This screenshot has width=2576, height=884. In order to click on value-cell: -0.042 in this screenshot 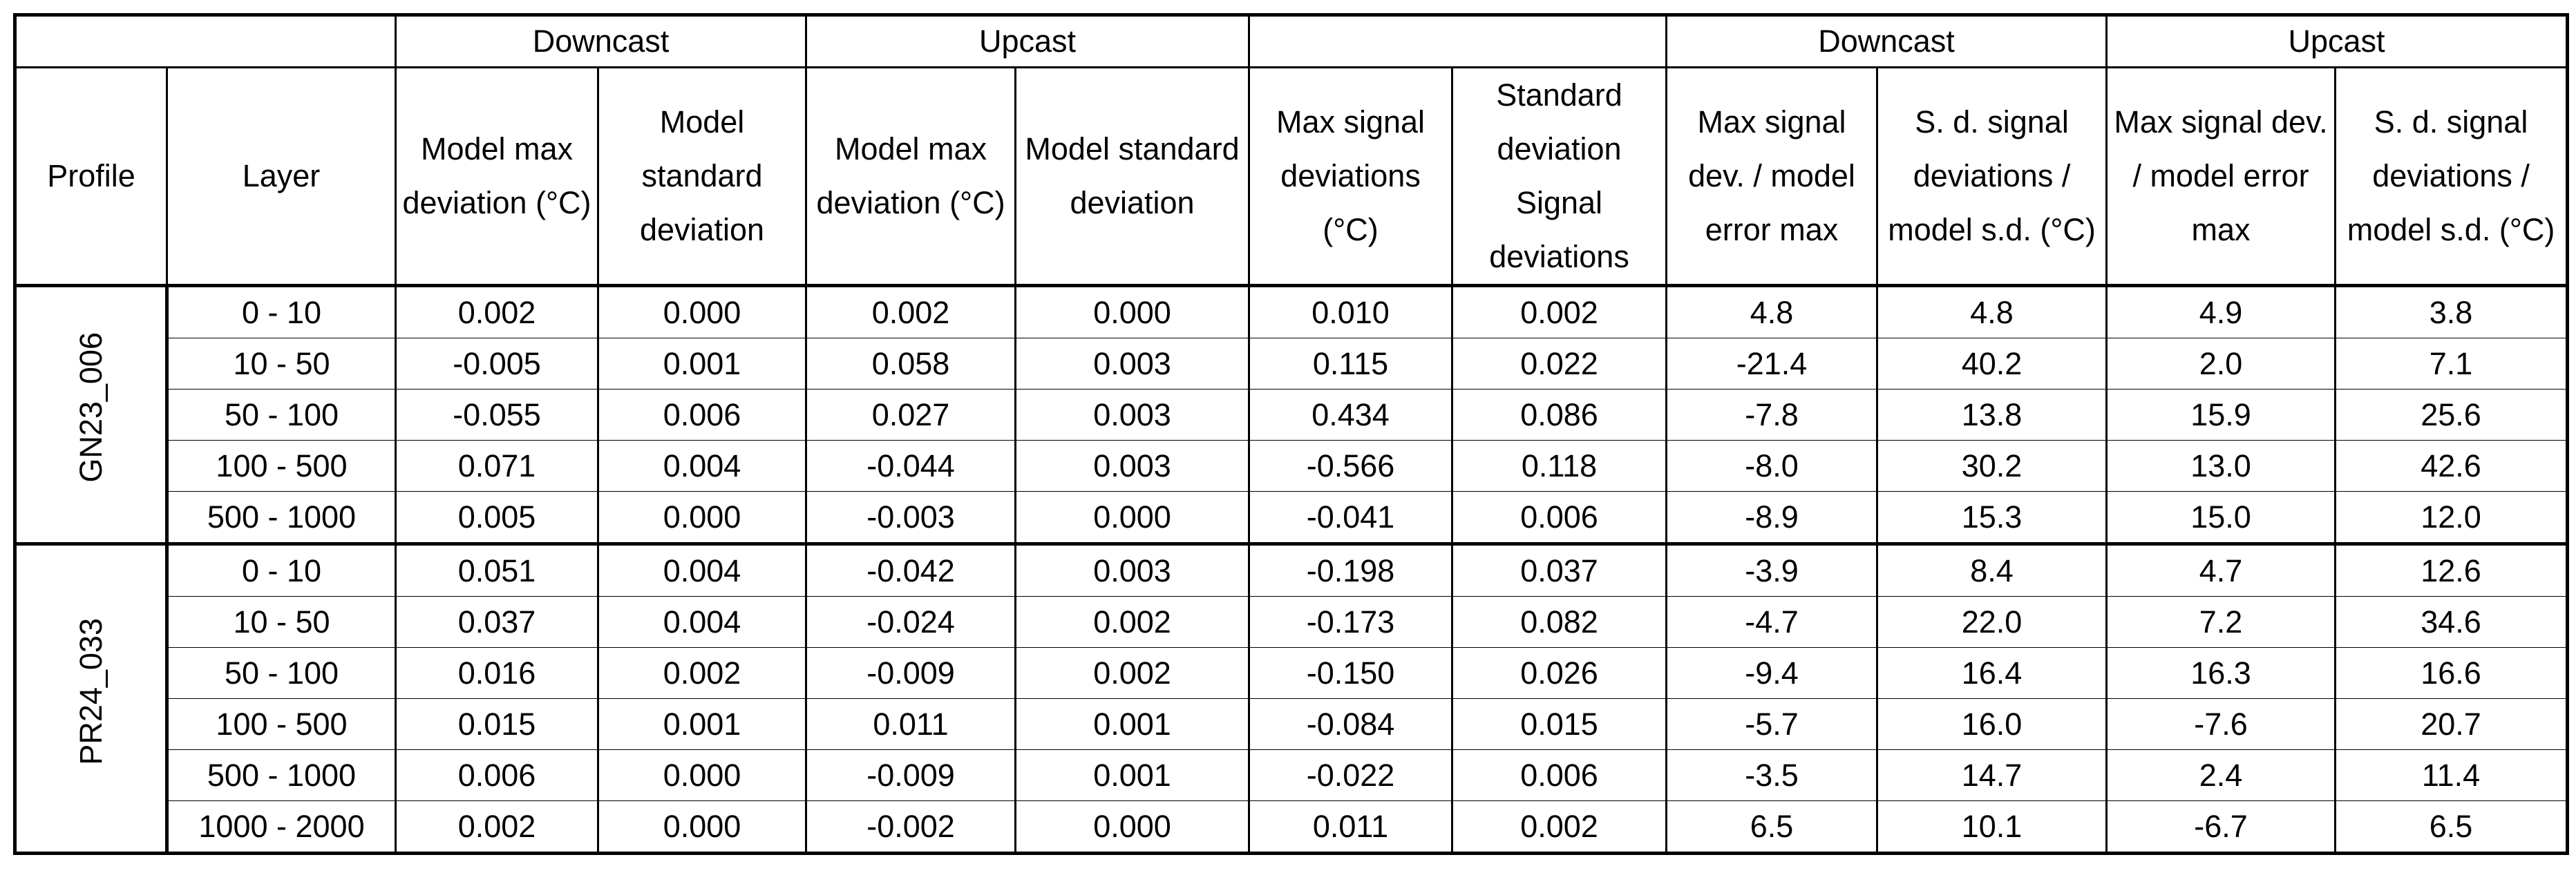, I will do `click(911, 569)`.